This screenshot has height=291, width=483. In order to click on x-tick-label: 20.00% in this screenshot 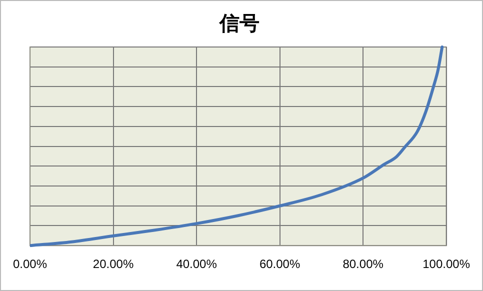, I will do `click(113, 264)`.